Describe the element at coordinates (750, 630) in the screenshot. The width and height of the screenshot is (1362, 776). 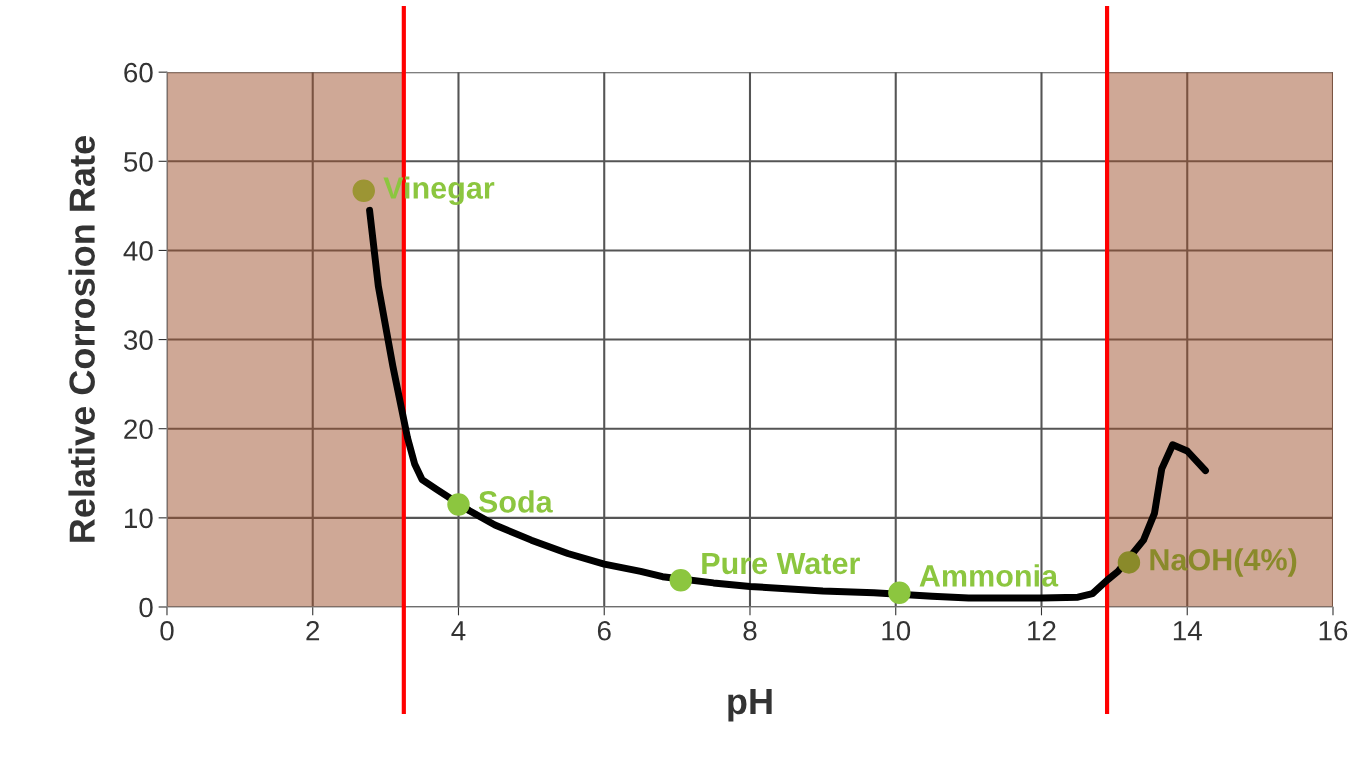
I see `x-tick-label: 8` at that location.